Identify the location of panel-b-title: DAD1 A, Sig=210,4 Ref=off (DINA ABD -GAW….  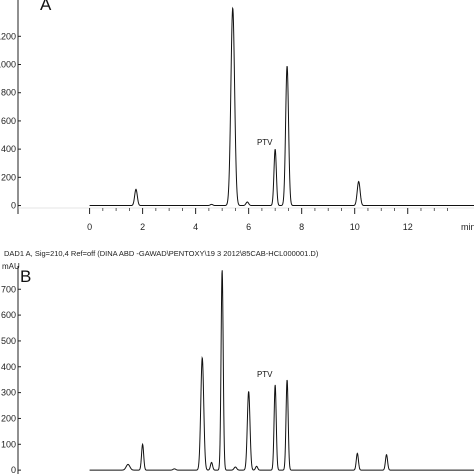
(161, 253).